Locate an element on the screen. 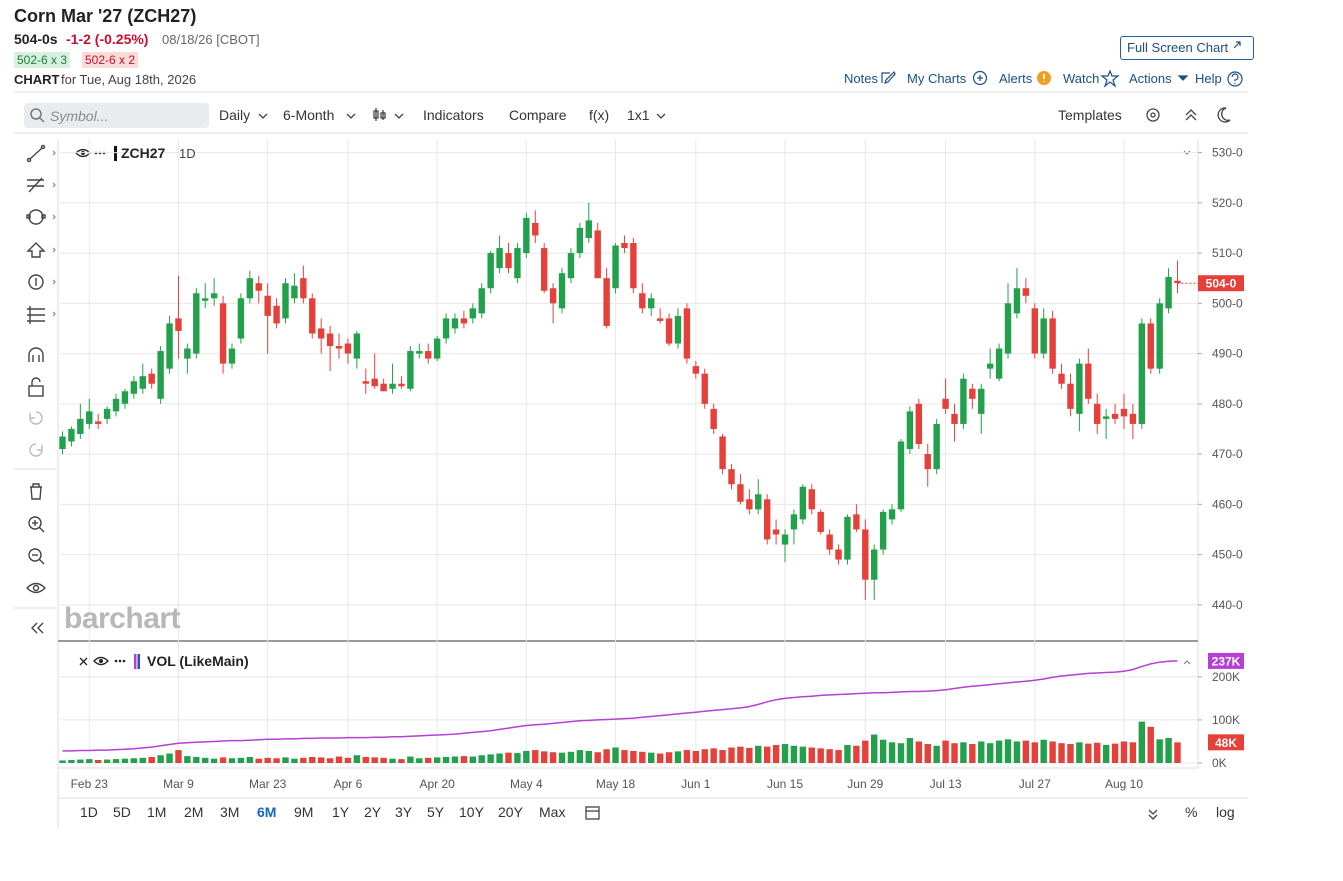 This screenshot has height=881, width=1343. timestamp: 08/18/26 [CBOT] is located at coordinates (211, 39).